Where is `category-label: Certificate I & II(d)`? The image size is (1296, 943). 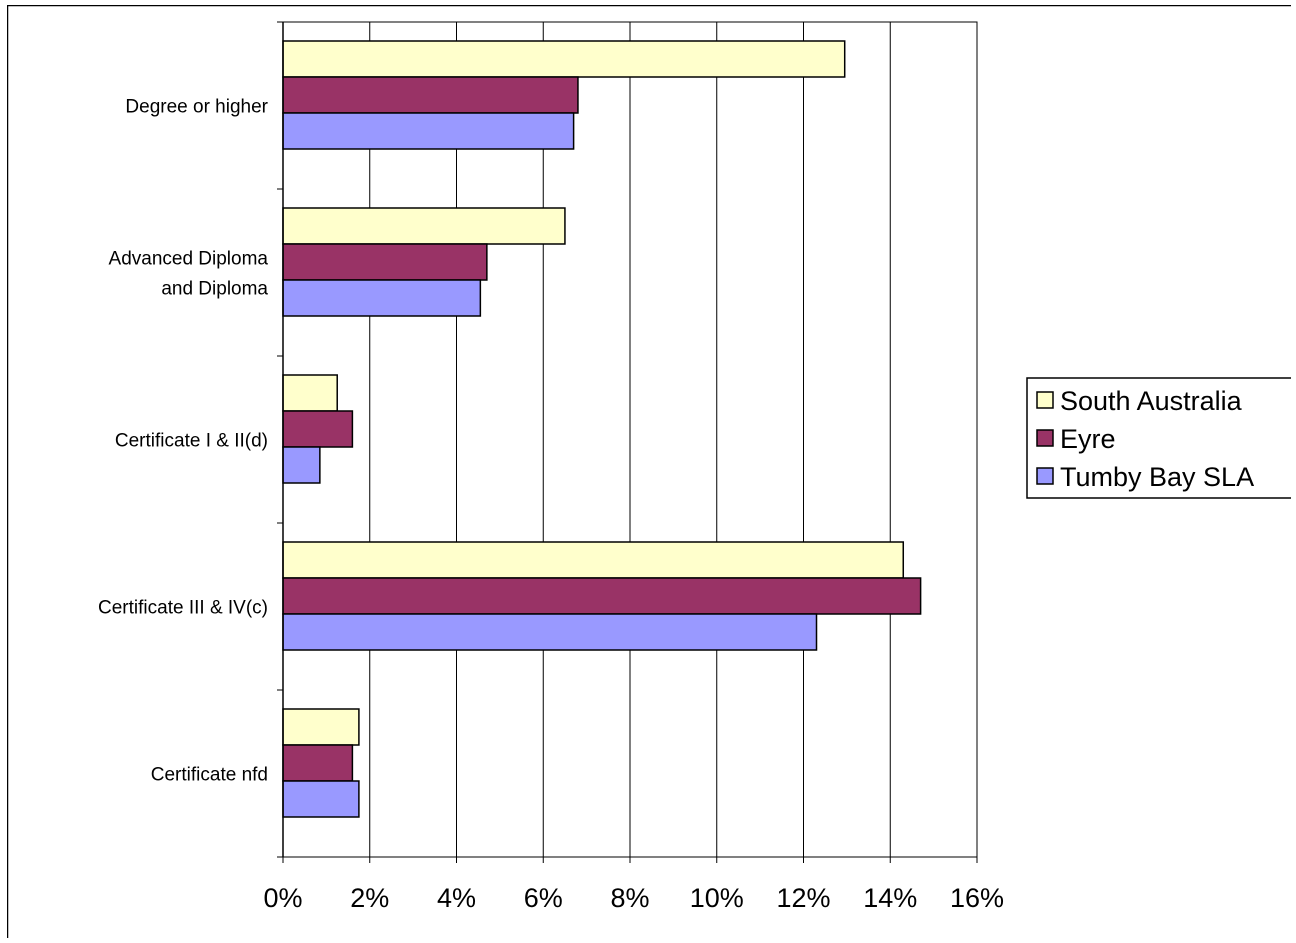
category-label: Certificate I & II(d) is located at coordinates (191, 441).